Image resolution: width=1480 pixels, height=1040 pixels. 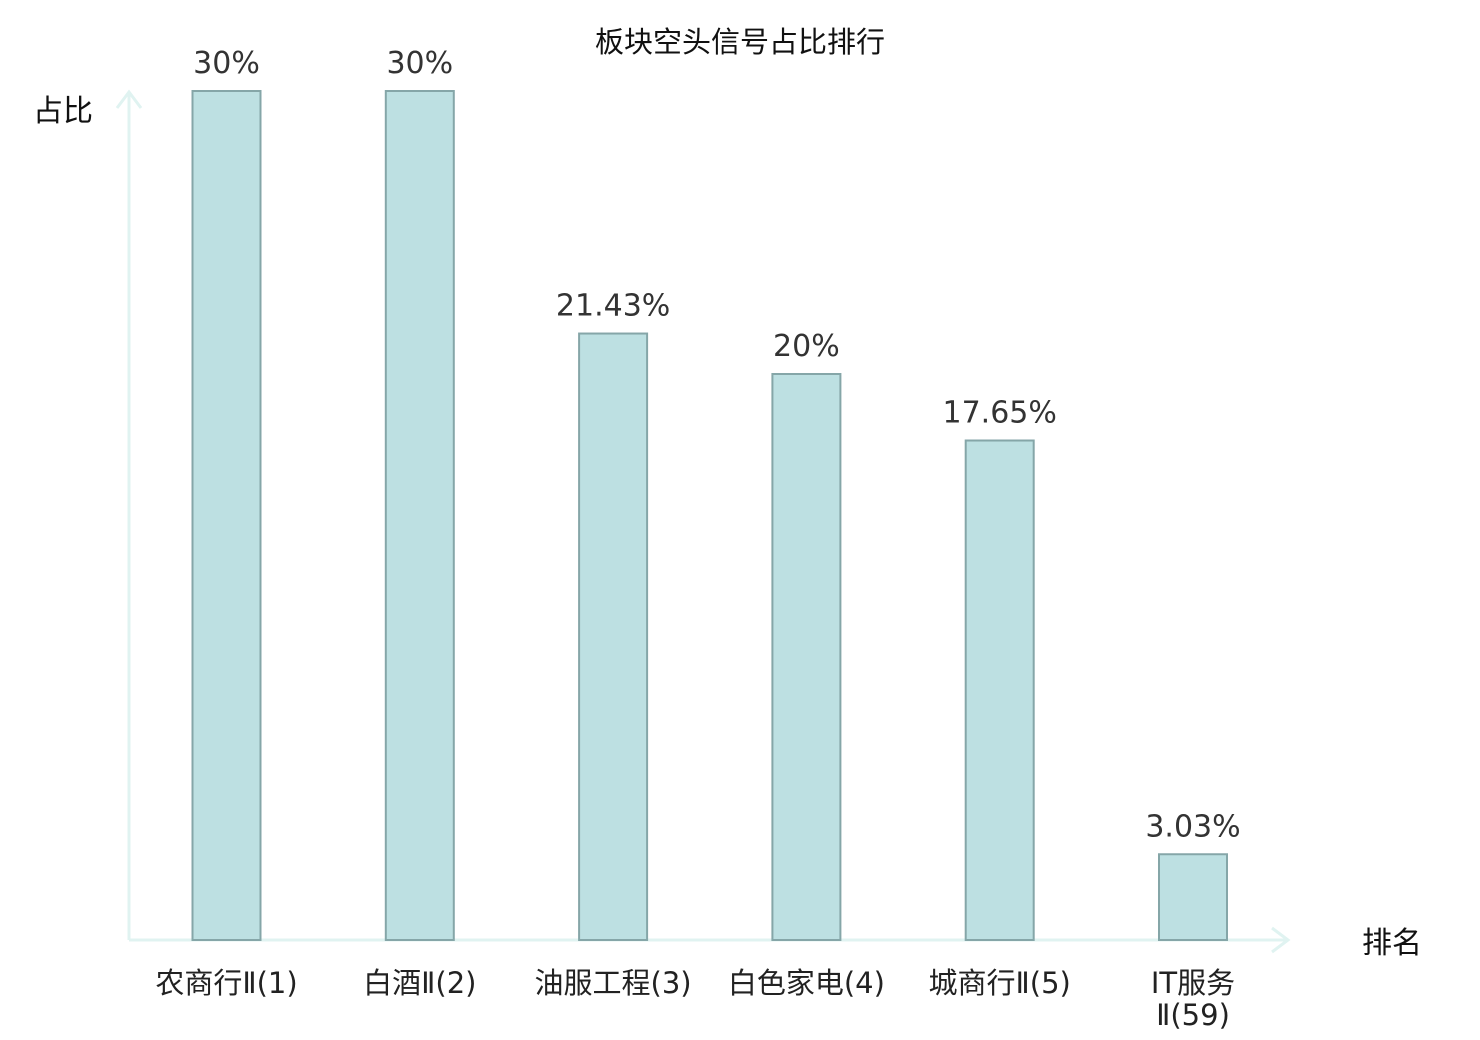 I want to click on x-tick-label: 油服工程(3), so click(x=613, y=983).